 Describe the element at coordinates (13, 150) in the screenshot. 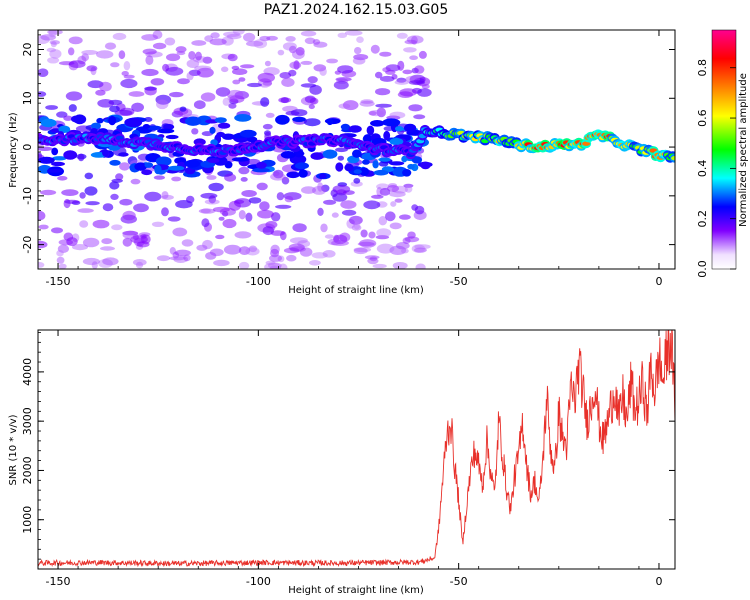

I see `spectrogram-y-label: Frequency (Hz)` at that location.